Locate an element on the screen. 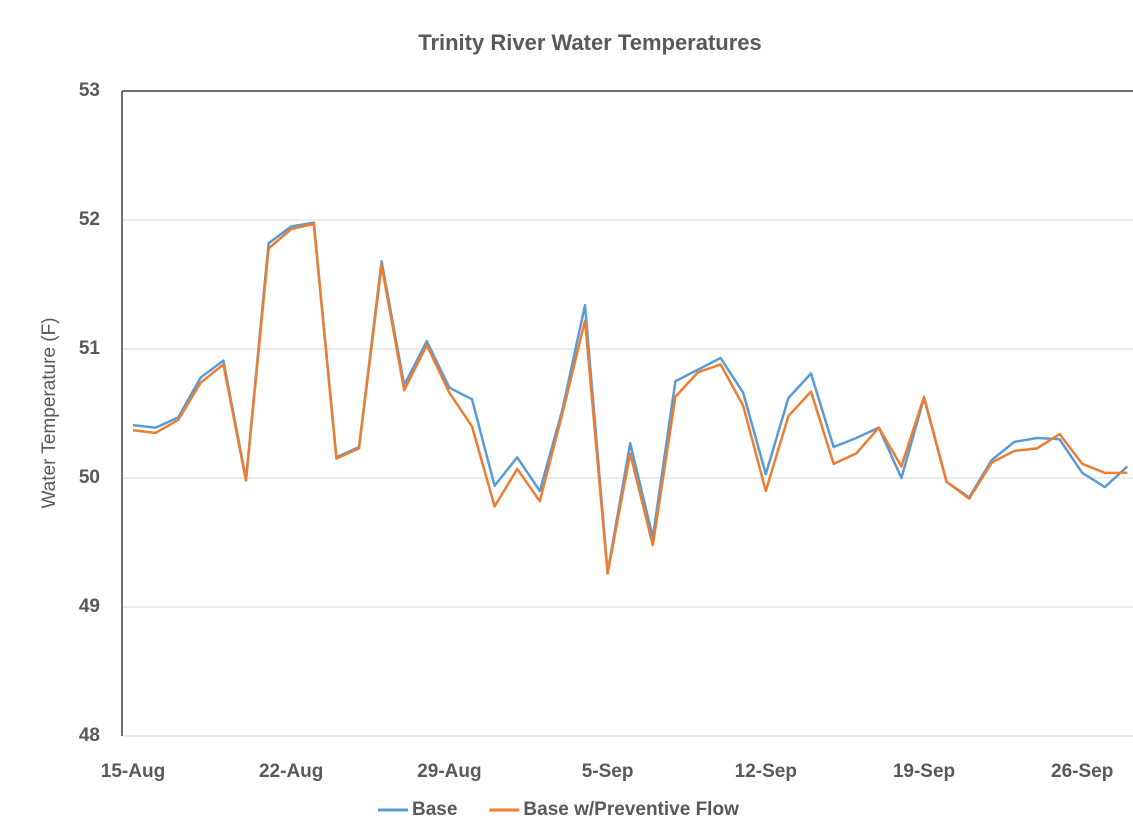 Image resolution: width=1133 pixels, height=829 pixels. y-tick-label: 48 is located at coordinates (89, 735).